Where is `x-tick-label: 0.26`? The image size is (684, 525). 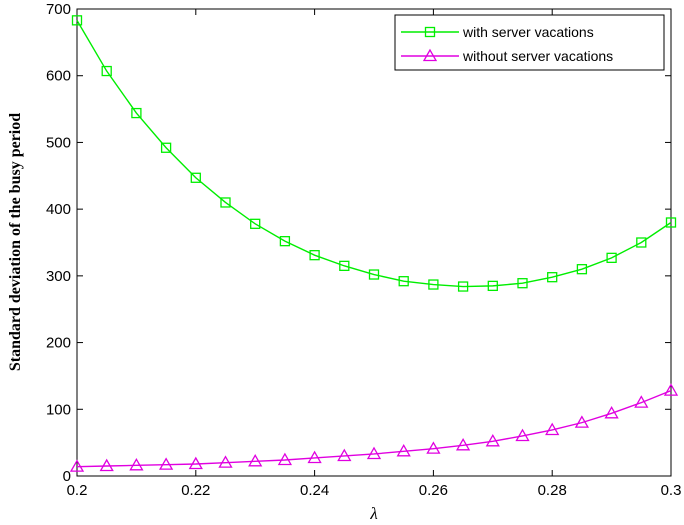 x-tick-label: 0.26 is located at coordinates (433, 490).